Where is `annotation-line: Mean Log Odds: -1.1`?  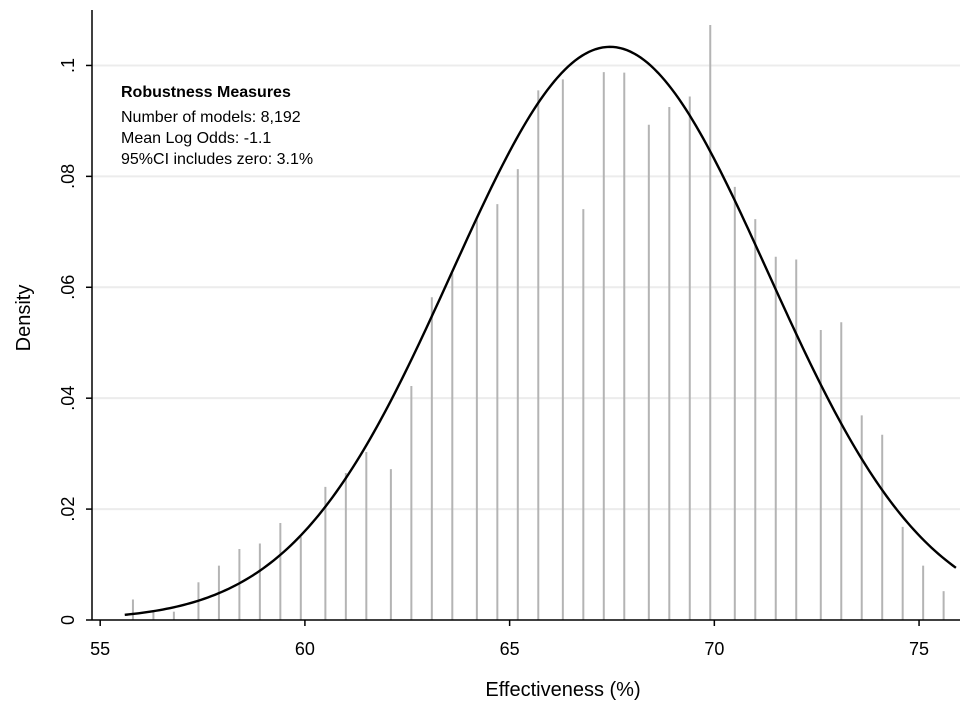
annotation-line: Mean Log Odds: -1.1 is located at coordinates (196, 138).